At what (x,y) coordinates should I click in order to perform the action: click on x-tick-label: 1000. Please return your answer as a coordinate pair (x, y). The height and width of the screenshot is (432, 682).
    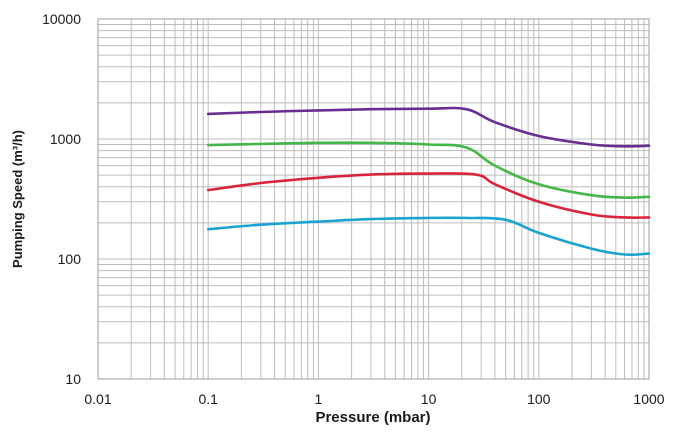
    Looking at the image, I should click on (648, 399).